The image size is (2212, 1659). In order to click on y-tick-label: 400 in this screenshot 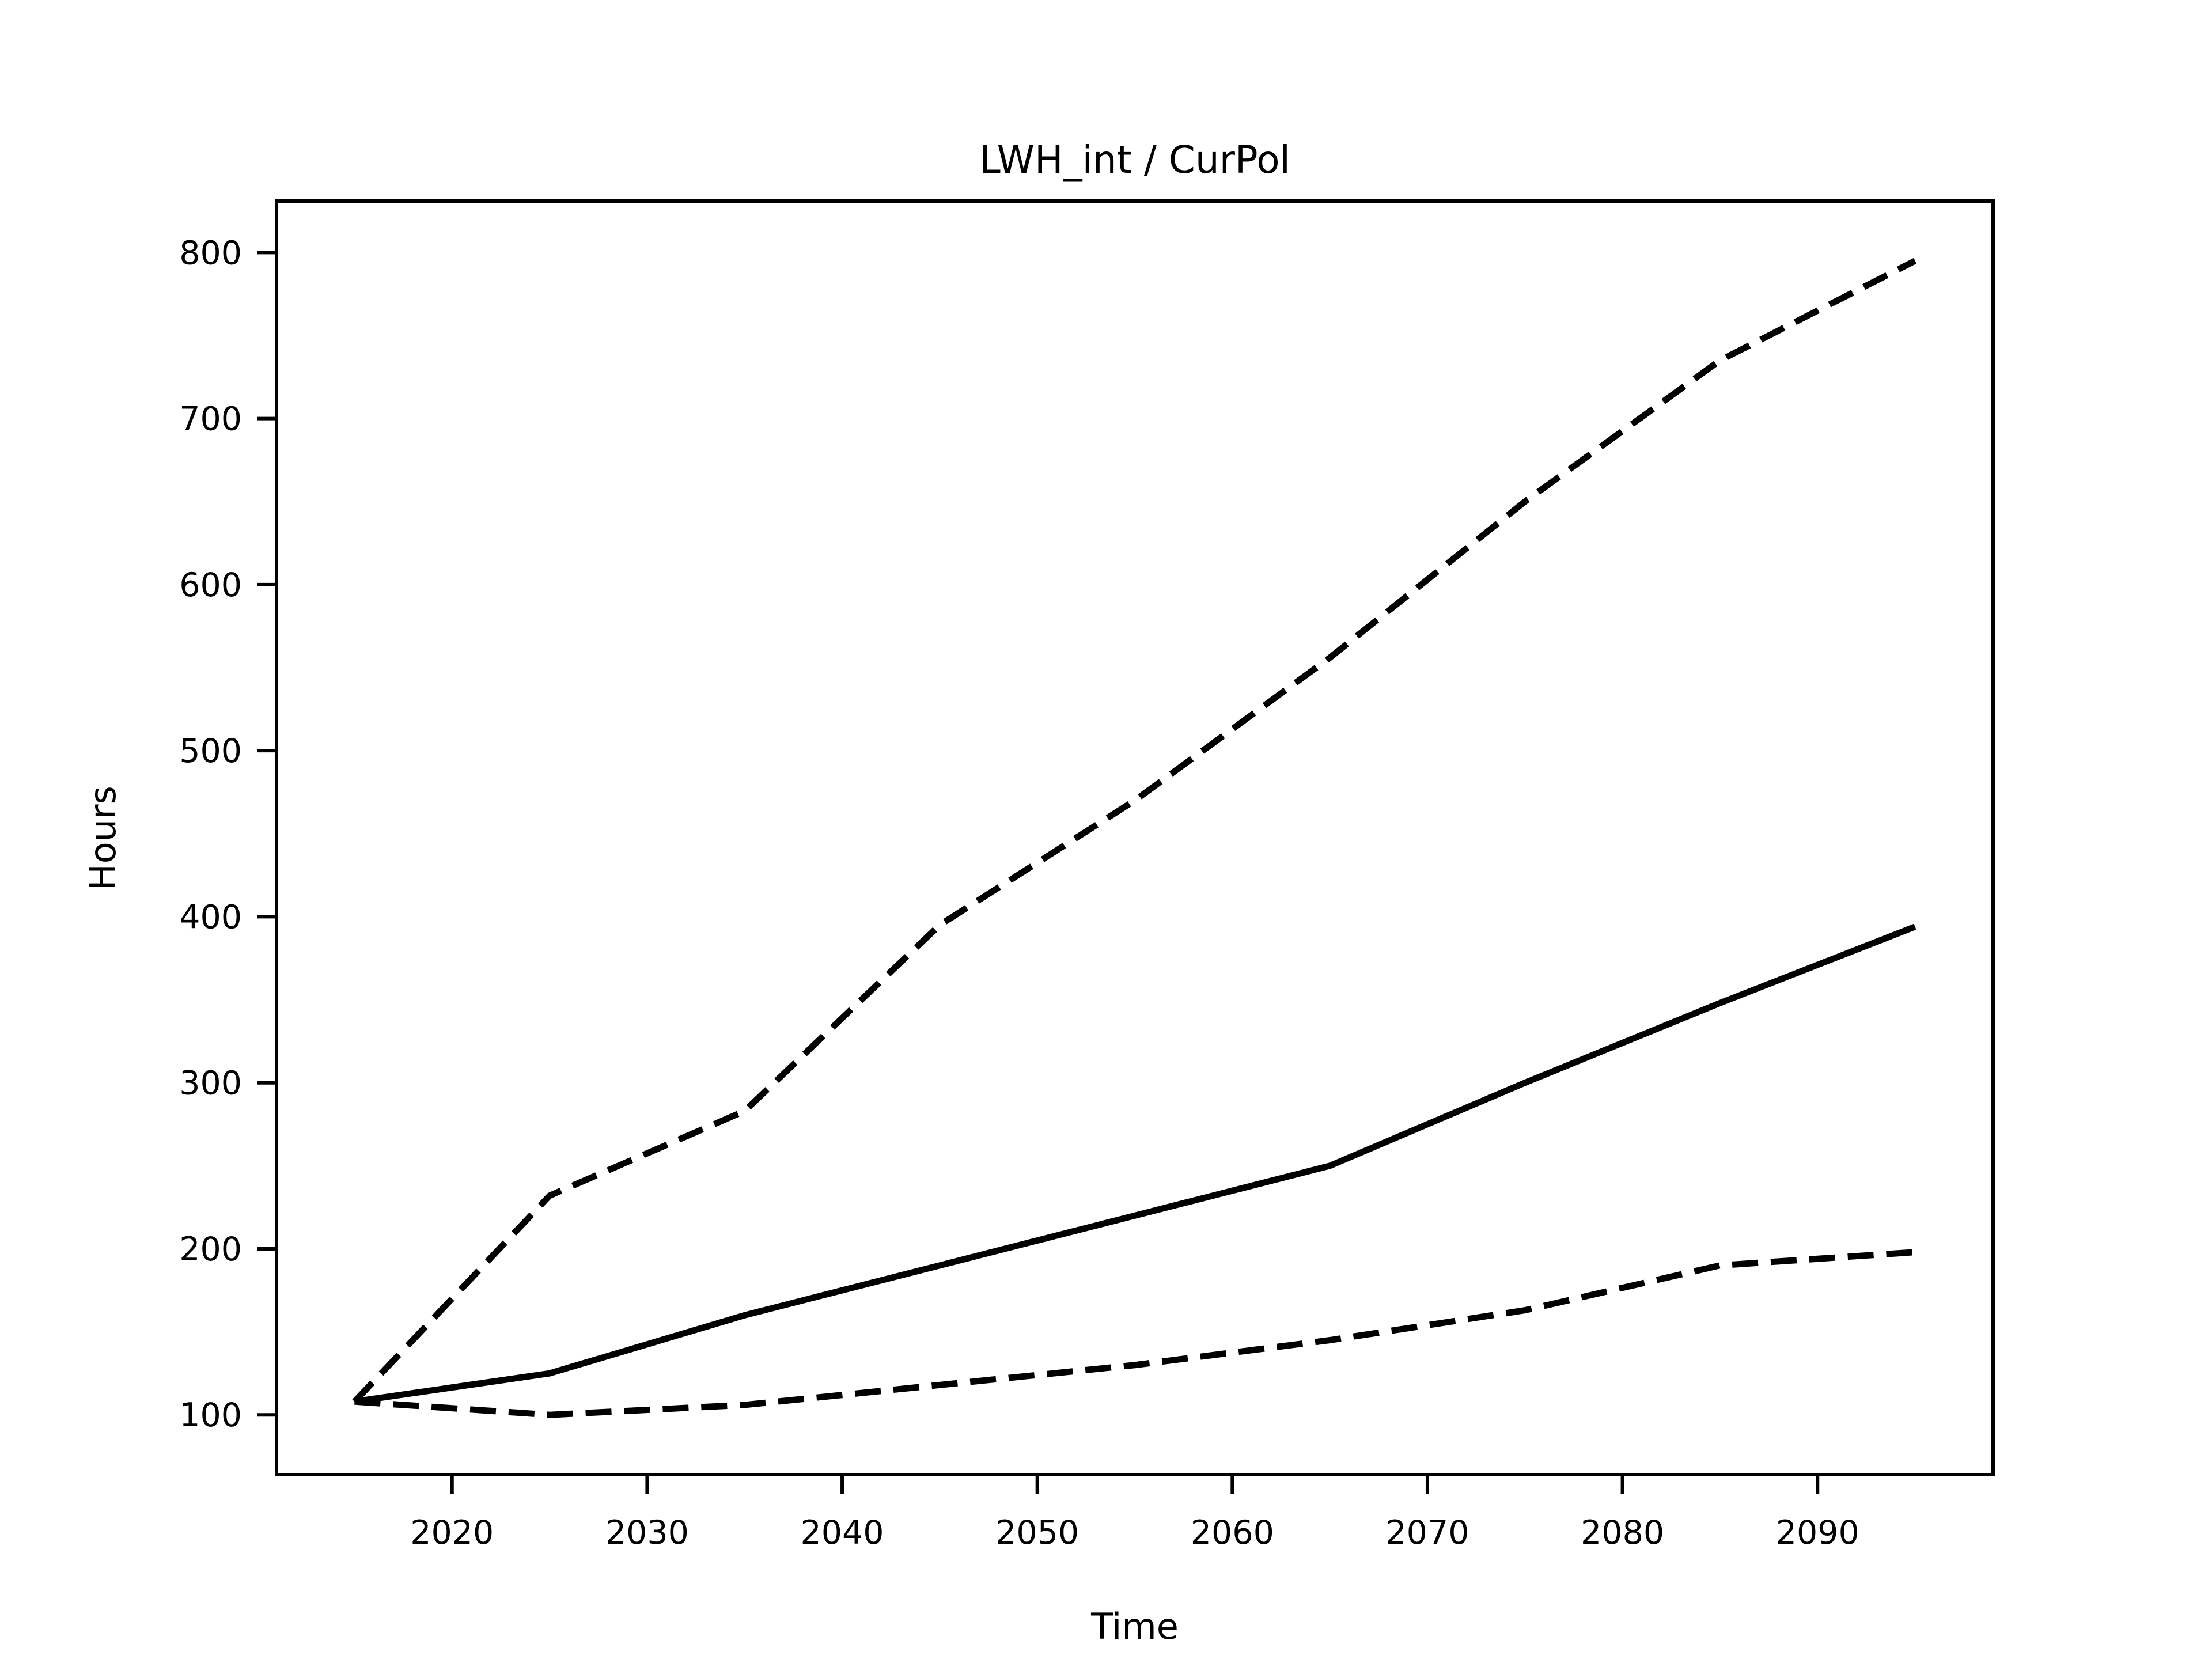, I will do `click(210, 917)`.